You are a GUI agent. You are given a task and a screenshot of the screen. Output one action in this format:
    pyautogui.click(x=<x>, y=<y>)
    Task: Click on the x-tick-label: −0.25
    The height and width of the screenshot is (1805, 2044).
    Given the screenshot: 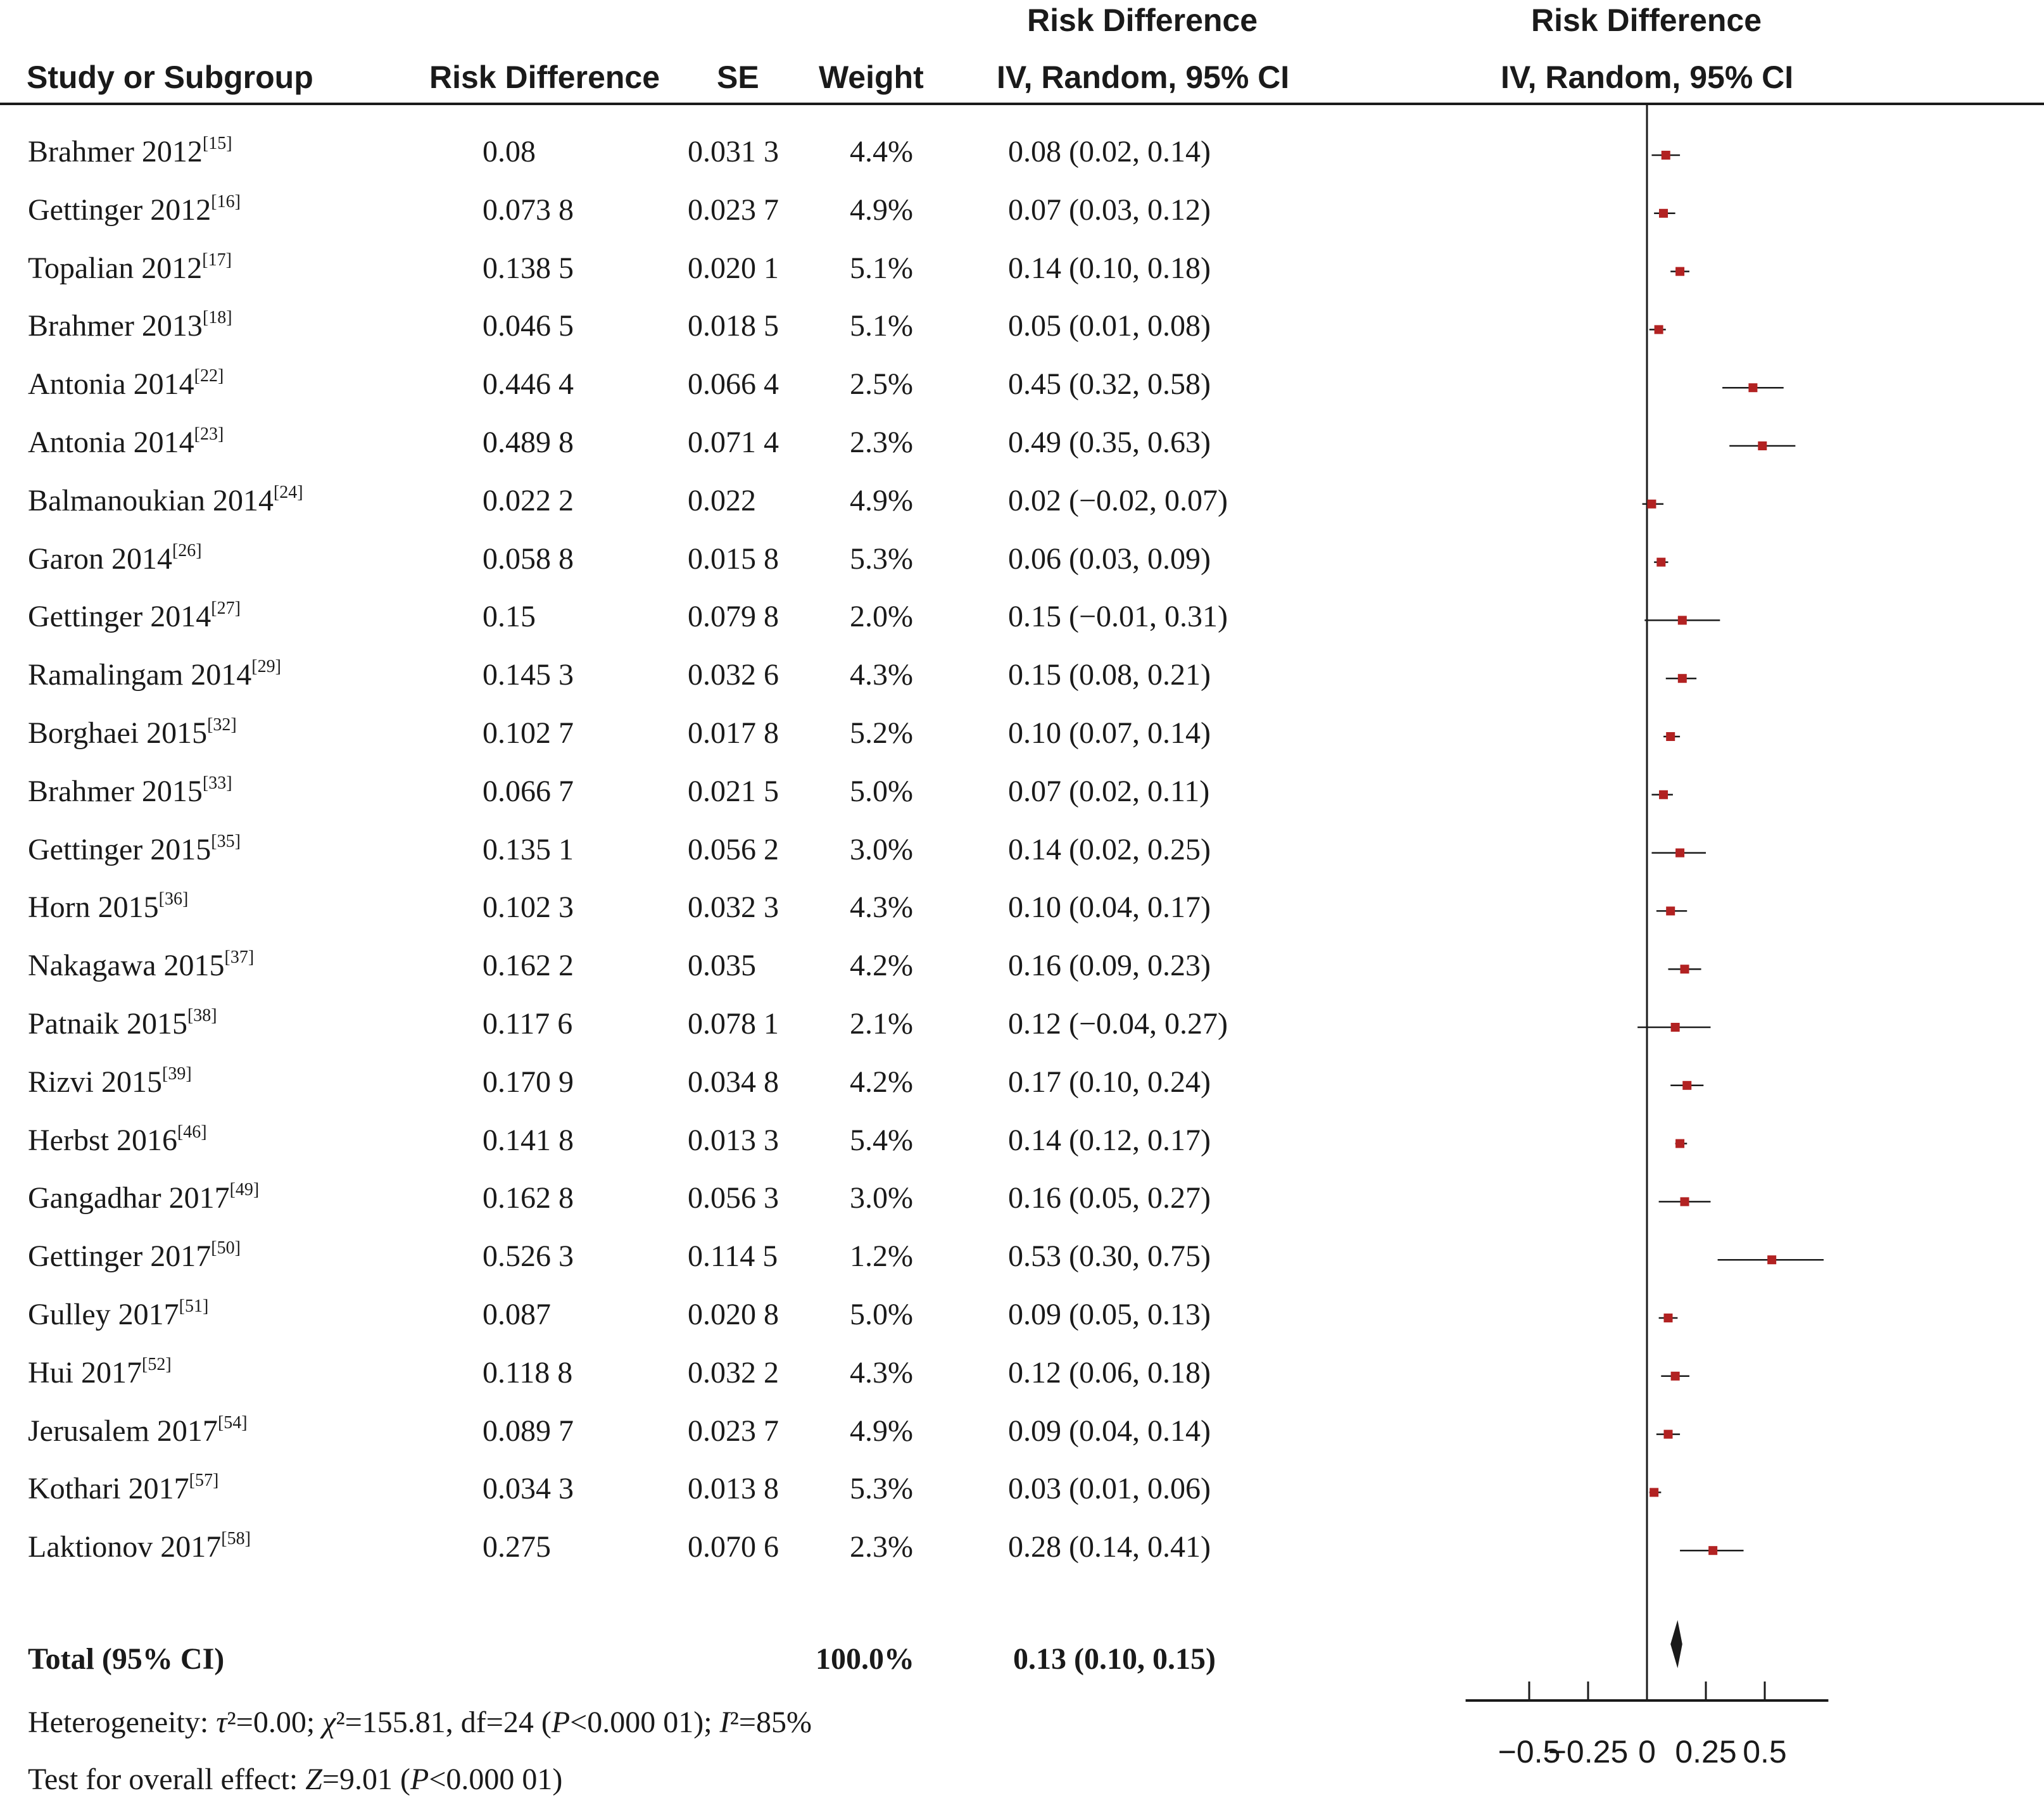 What is the action you would take?
    pyautogui.click(x=1588, y=1752)
    